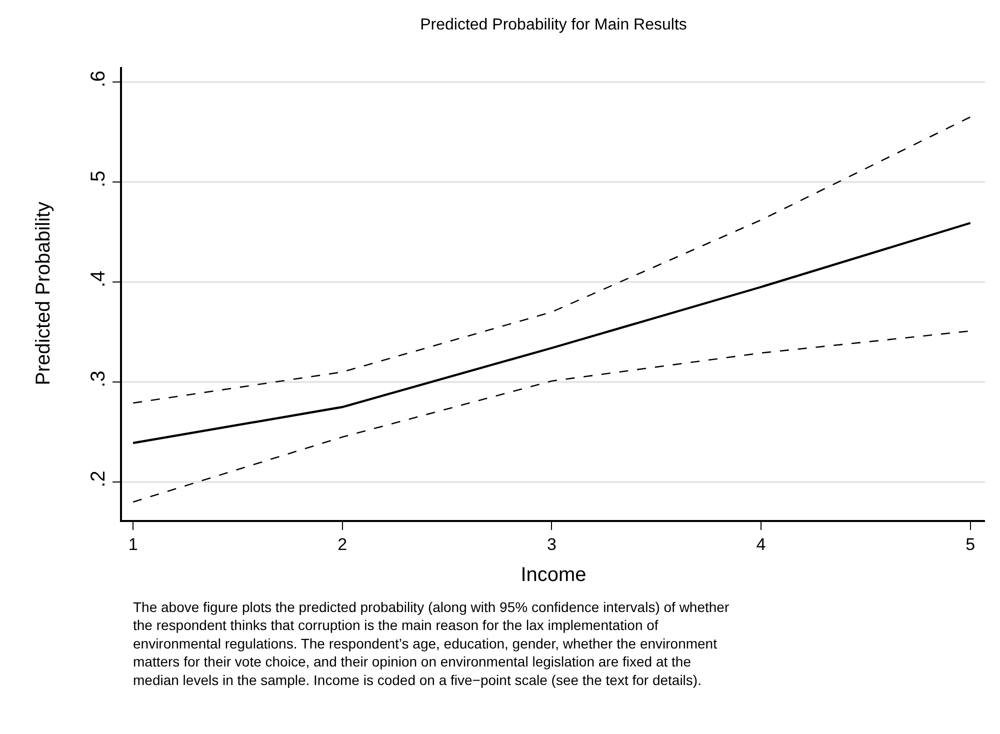 This screenshot has width=1000, height=734. I want to click on x-tick-label: 1, so click(133, 544).